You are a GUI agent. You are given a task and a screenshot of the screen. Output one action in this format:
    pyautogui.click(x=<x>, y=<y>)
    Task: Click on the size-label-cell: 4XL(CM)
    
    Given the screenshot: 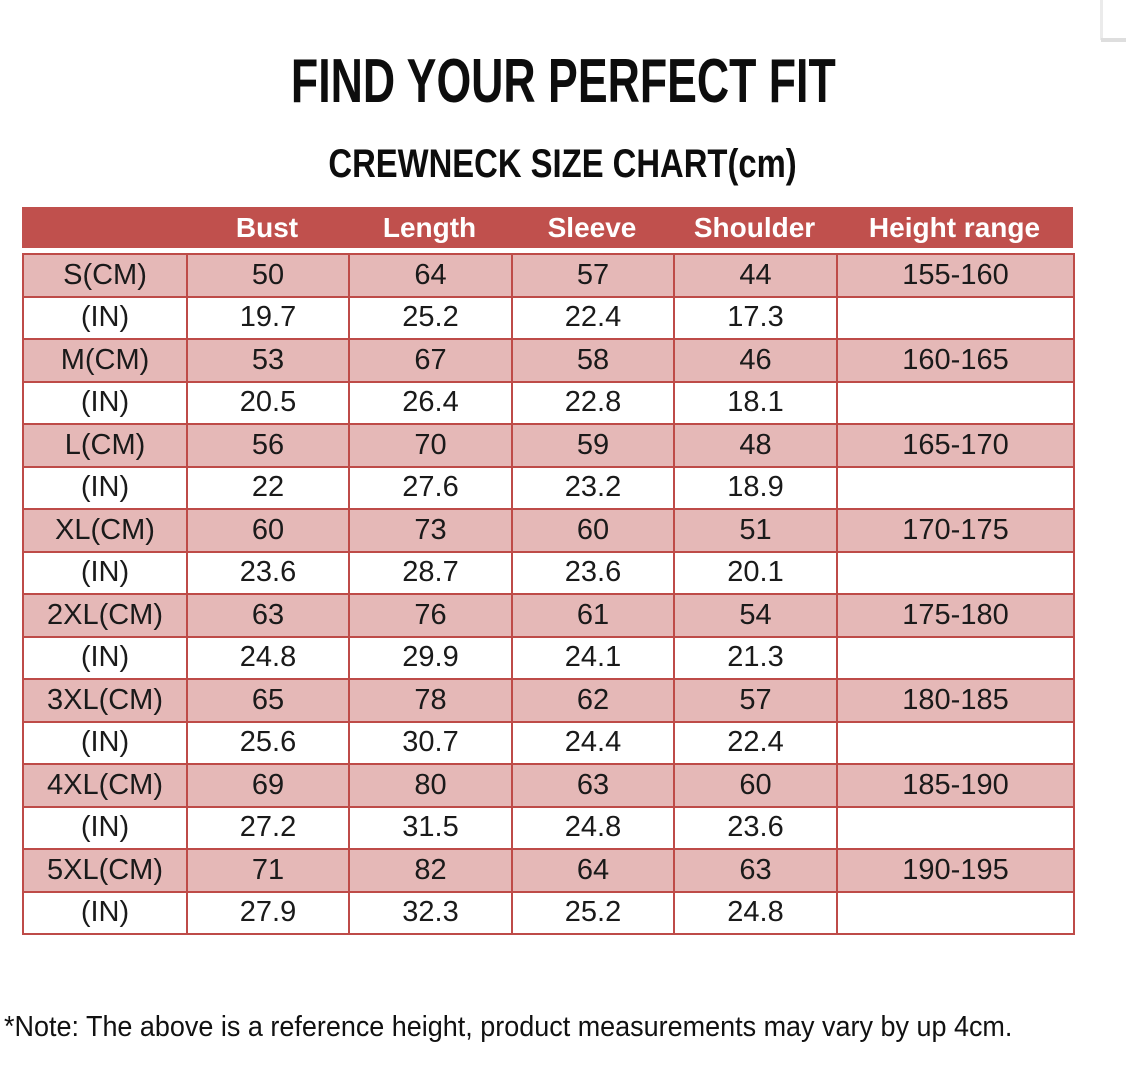 What is the action you would take?
    pyautogui.click(x=105, y=785)
    